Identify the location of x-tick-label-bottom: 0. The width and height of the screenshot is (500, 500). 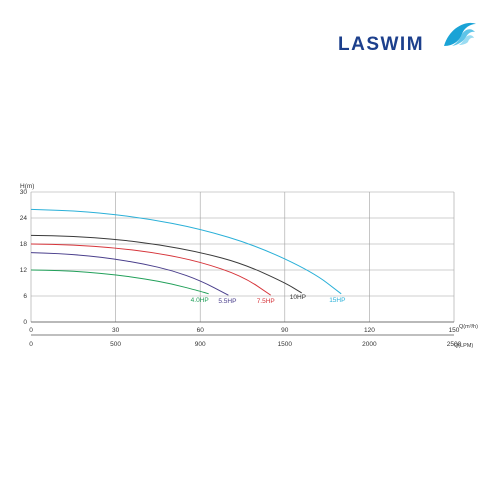
(31, 344).